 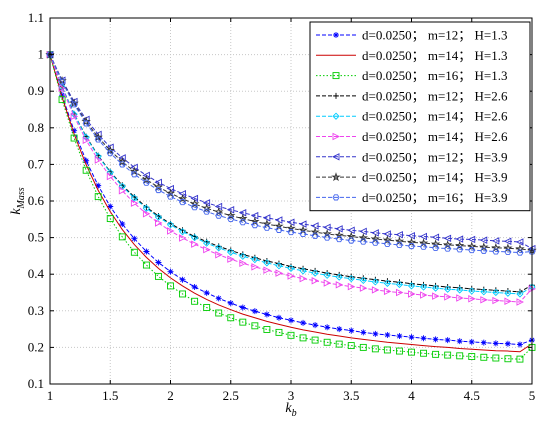 I want to click on y-axis-label: kMass, so click(x=18, y=200).